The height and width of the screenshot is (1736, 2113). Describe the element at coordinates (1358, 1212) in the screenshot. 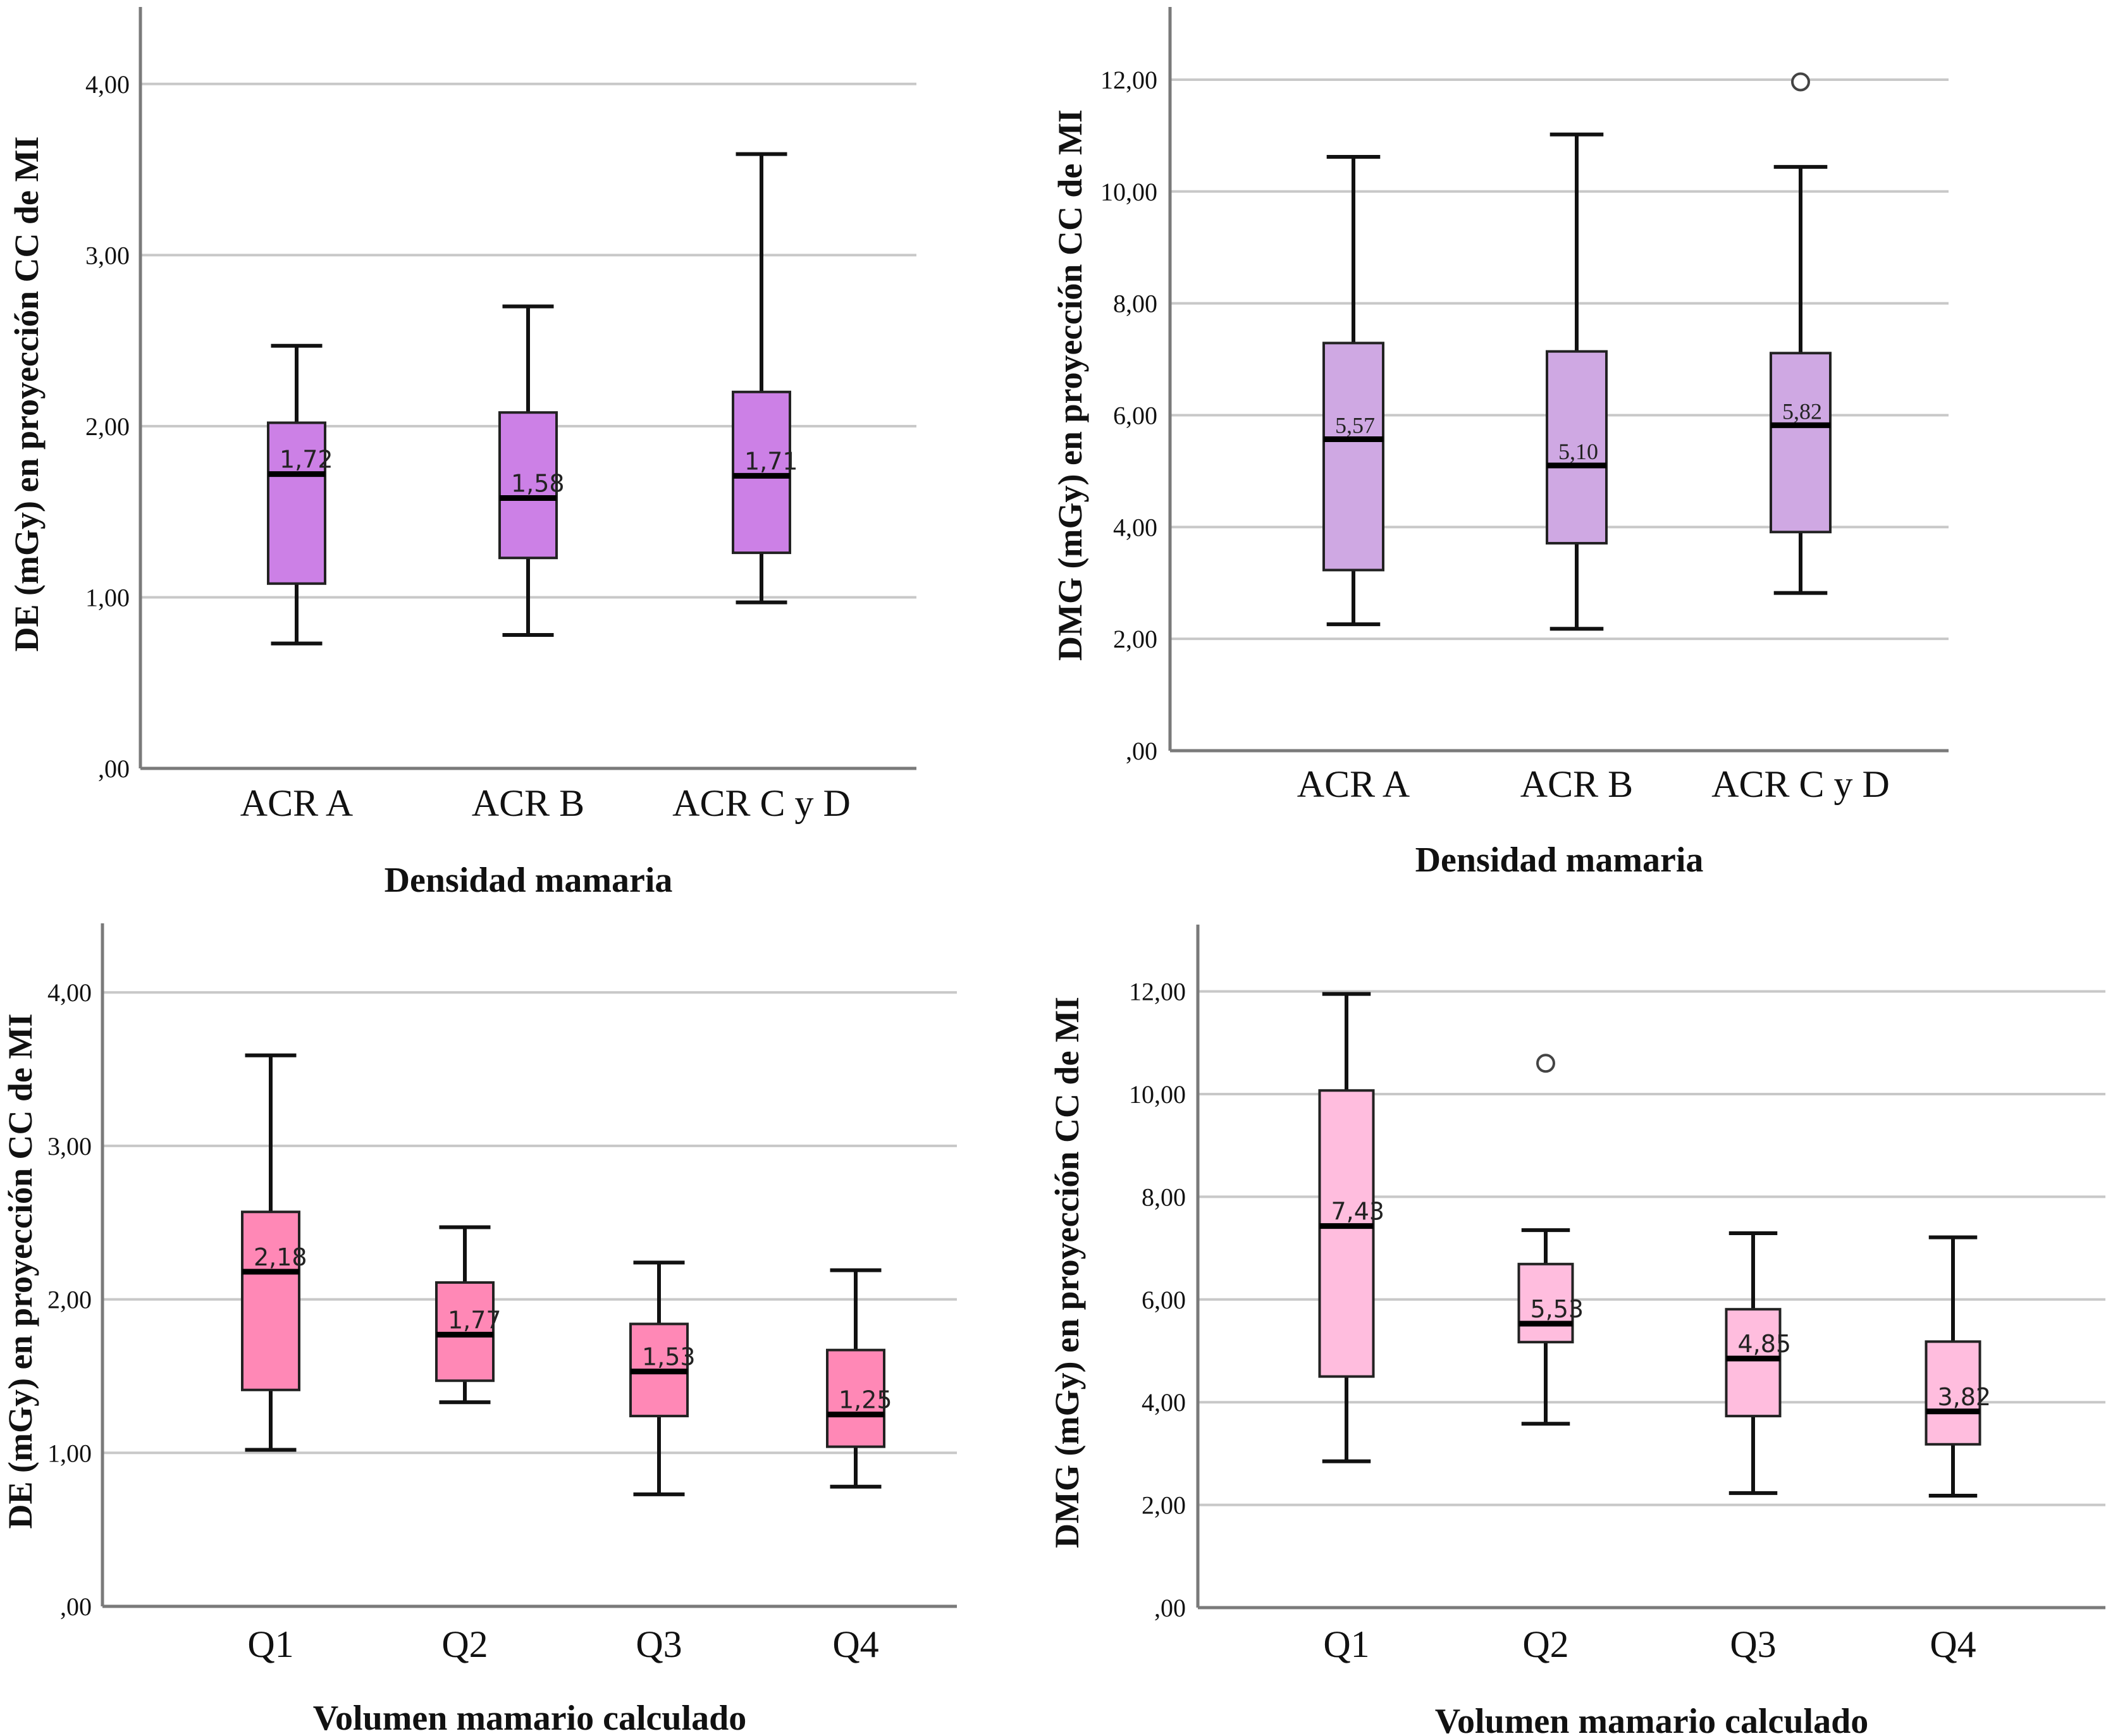

I see `median-label: 7,43` at that location.